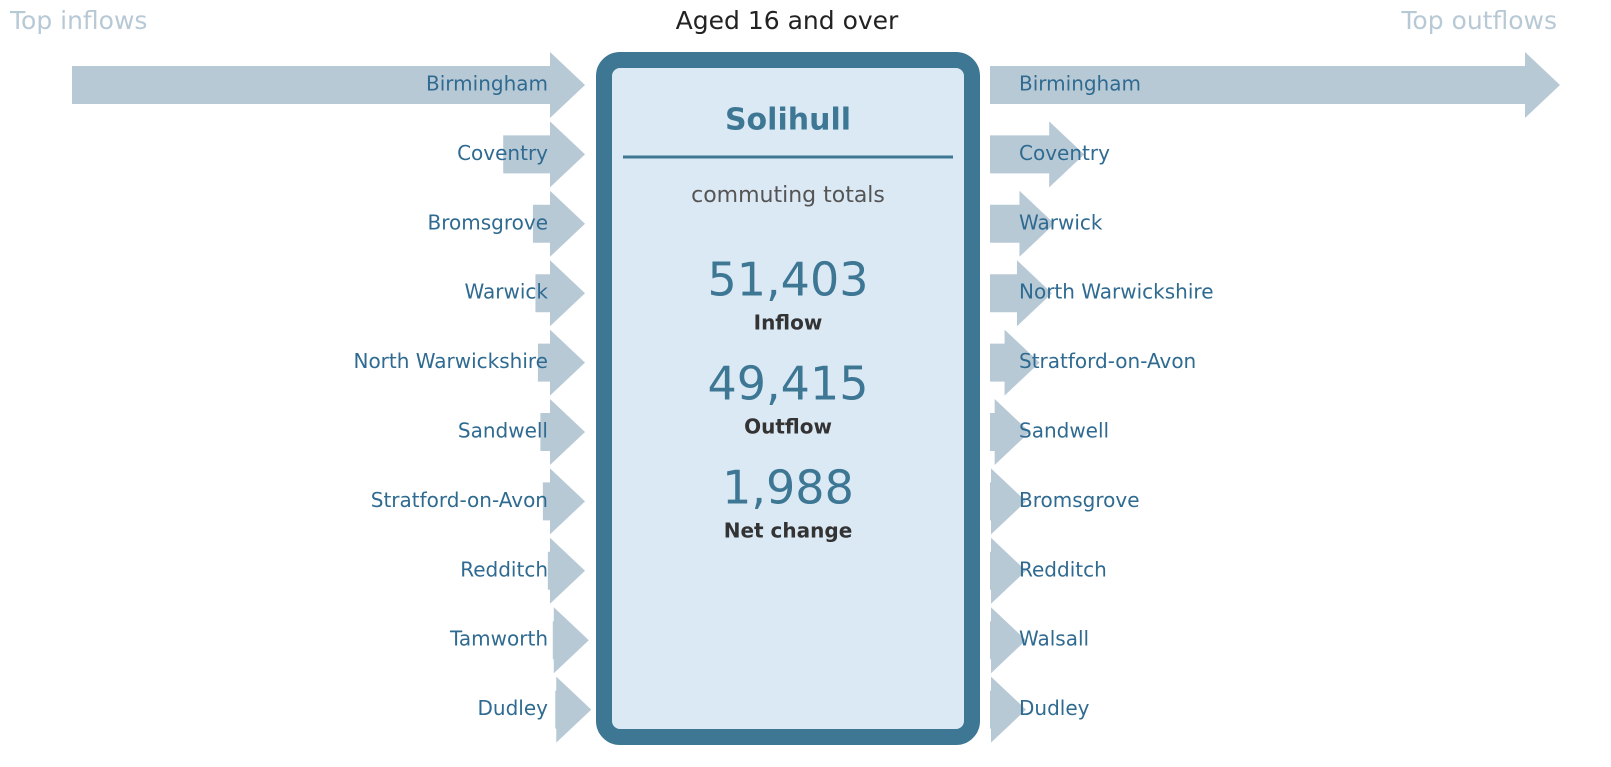  I want to click on outflow-name: North Warwickshire, so click(1116, 292).